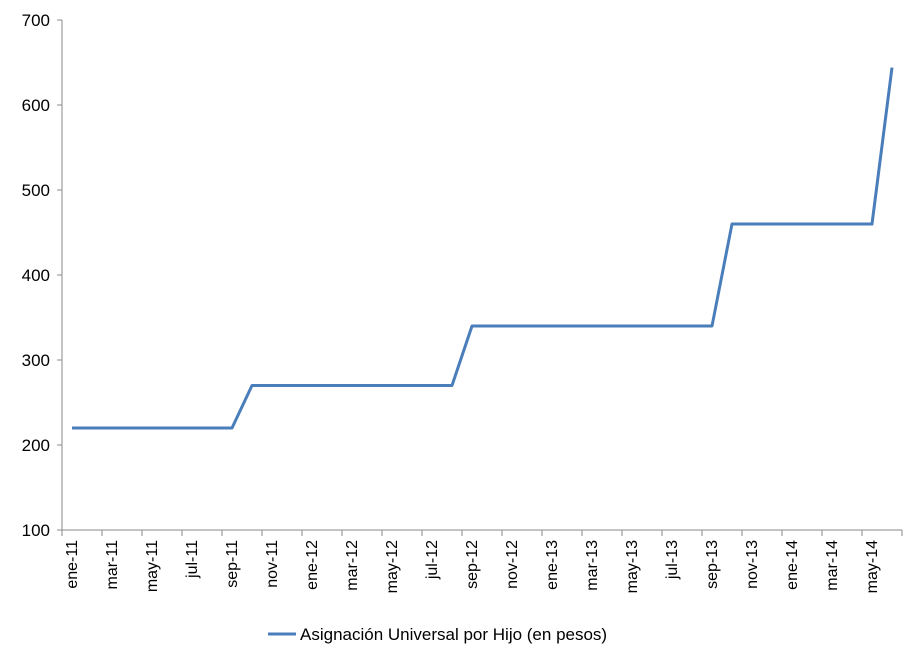 Image resolution: width=910 pixels, height=660 pixels. Describe the element at coordinates (112, 565) in the screenshot. I see `x-tick-label: mar-11` at that location.